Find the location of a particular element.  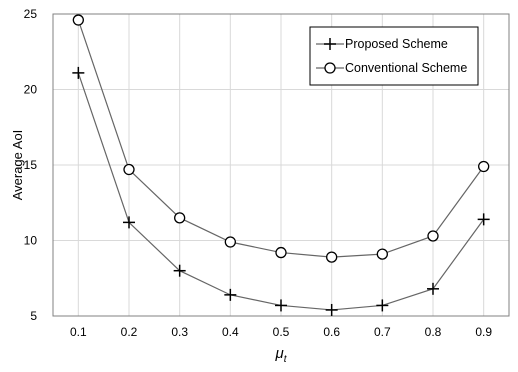

legend-box is located at coordinates (394, 56).